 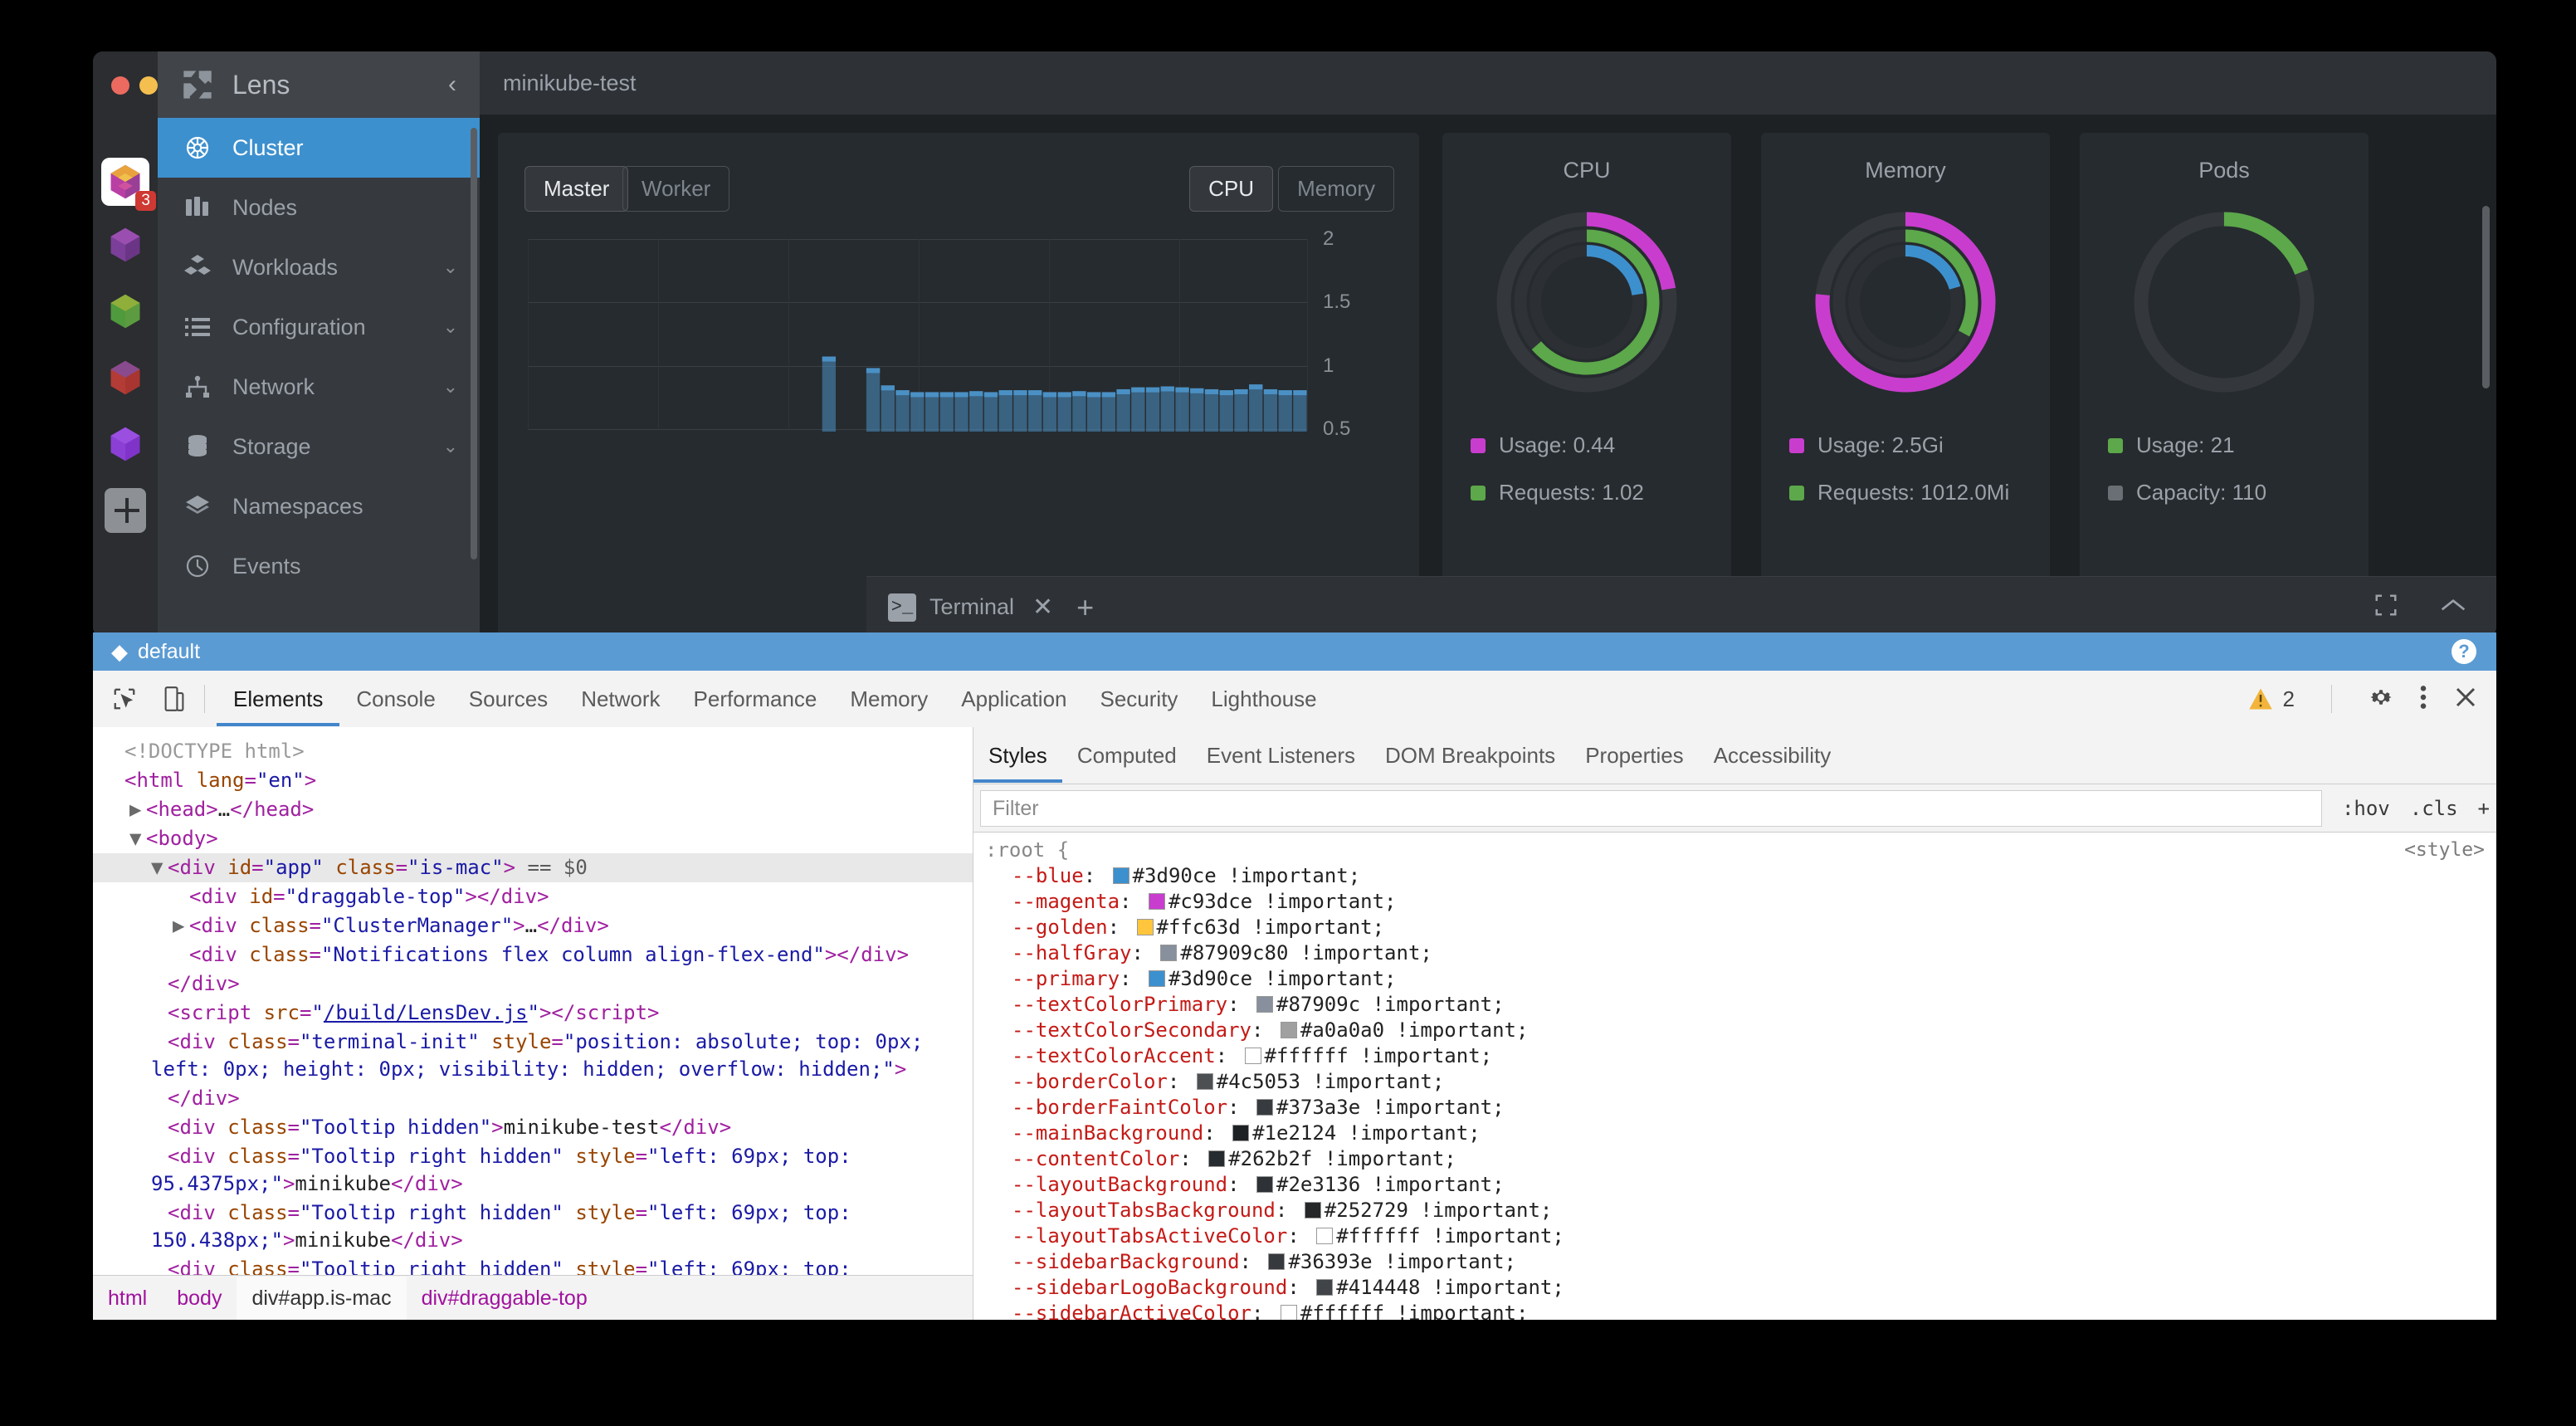 I want to click on terminal-tab-label: Terminal, so click(x=972, y=606).